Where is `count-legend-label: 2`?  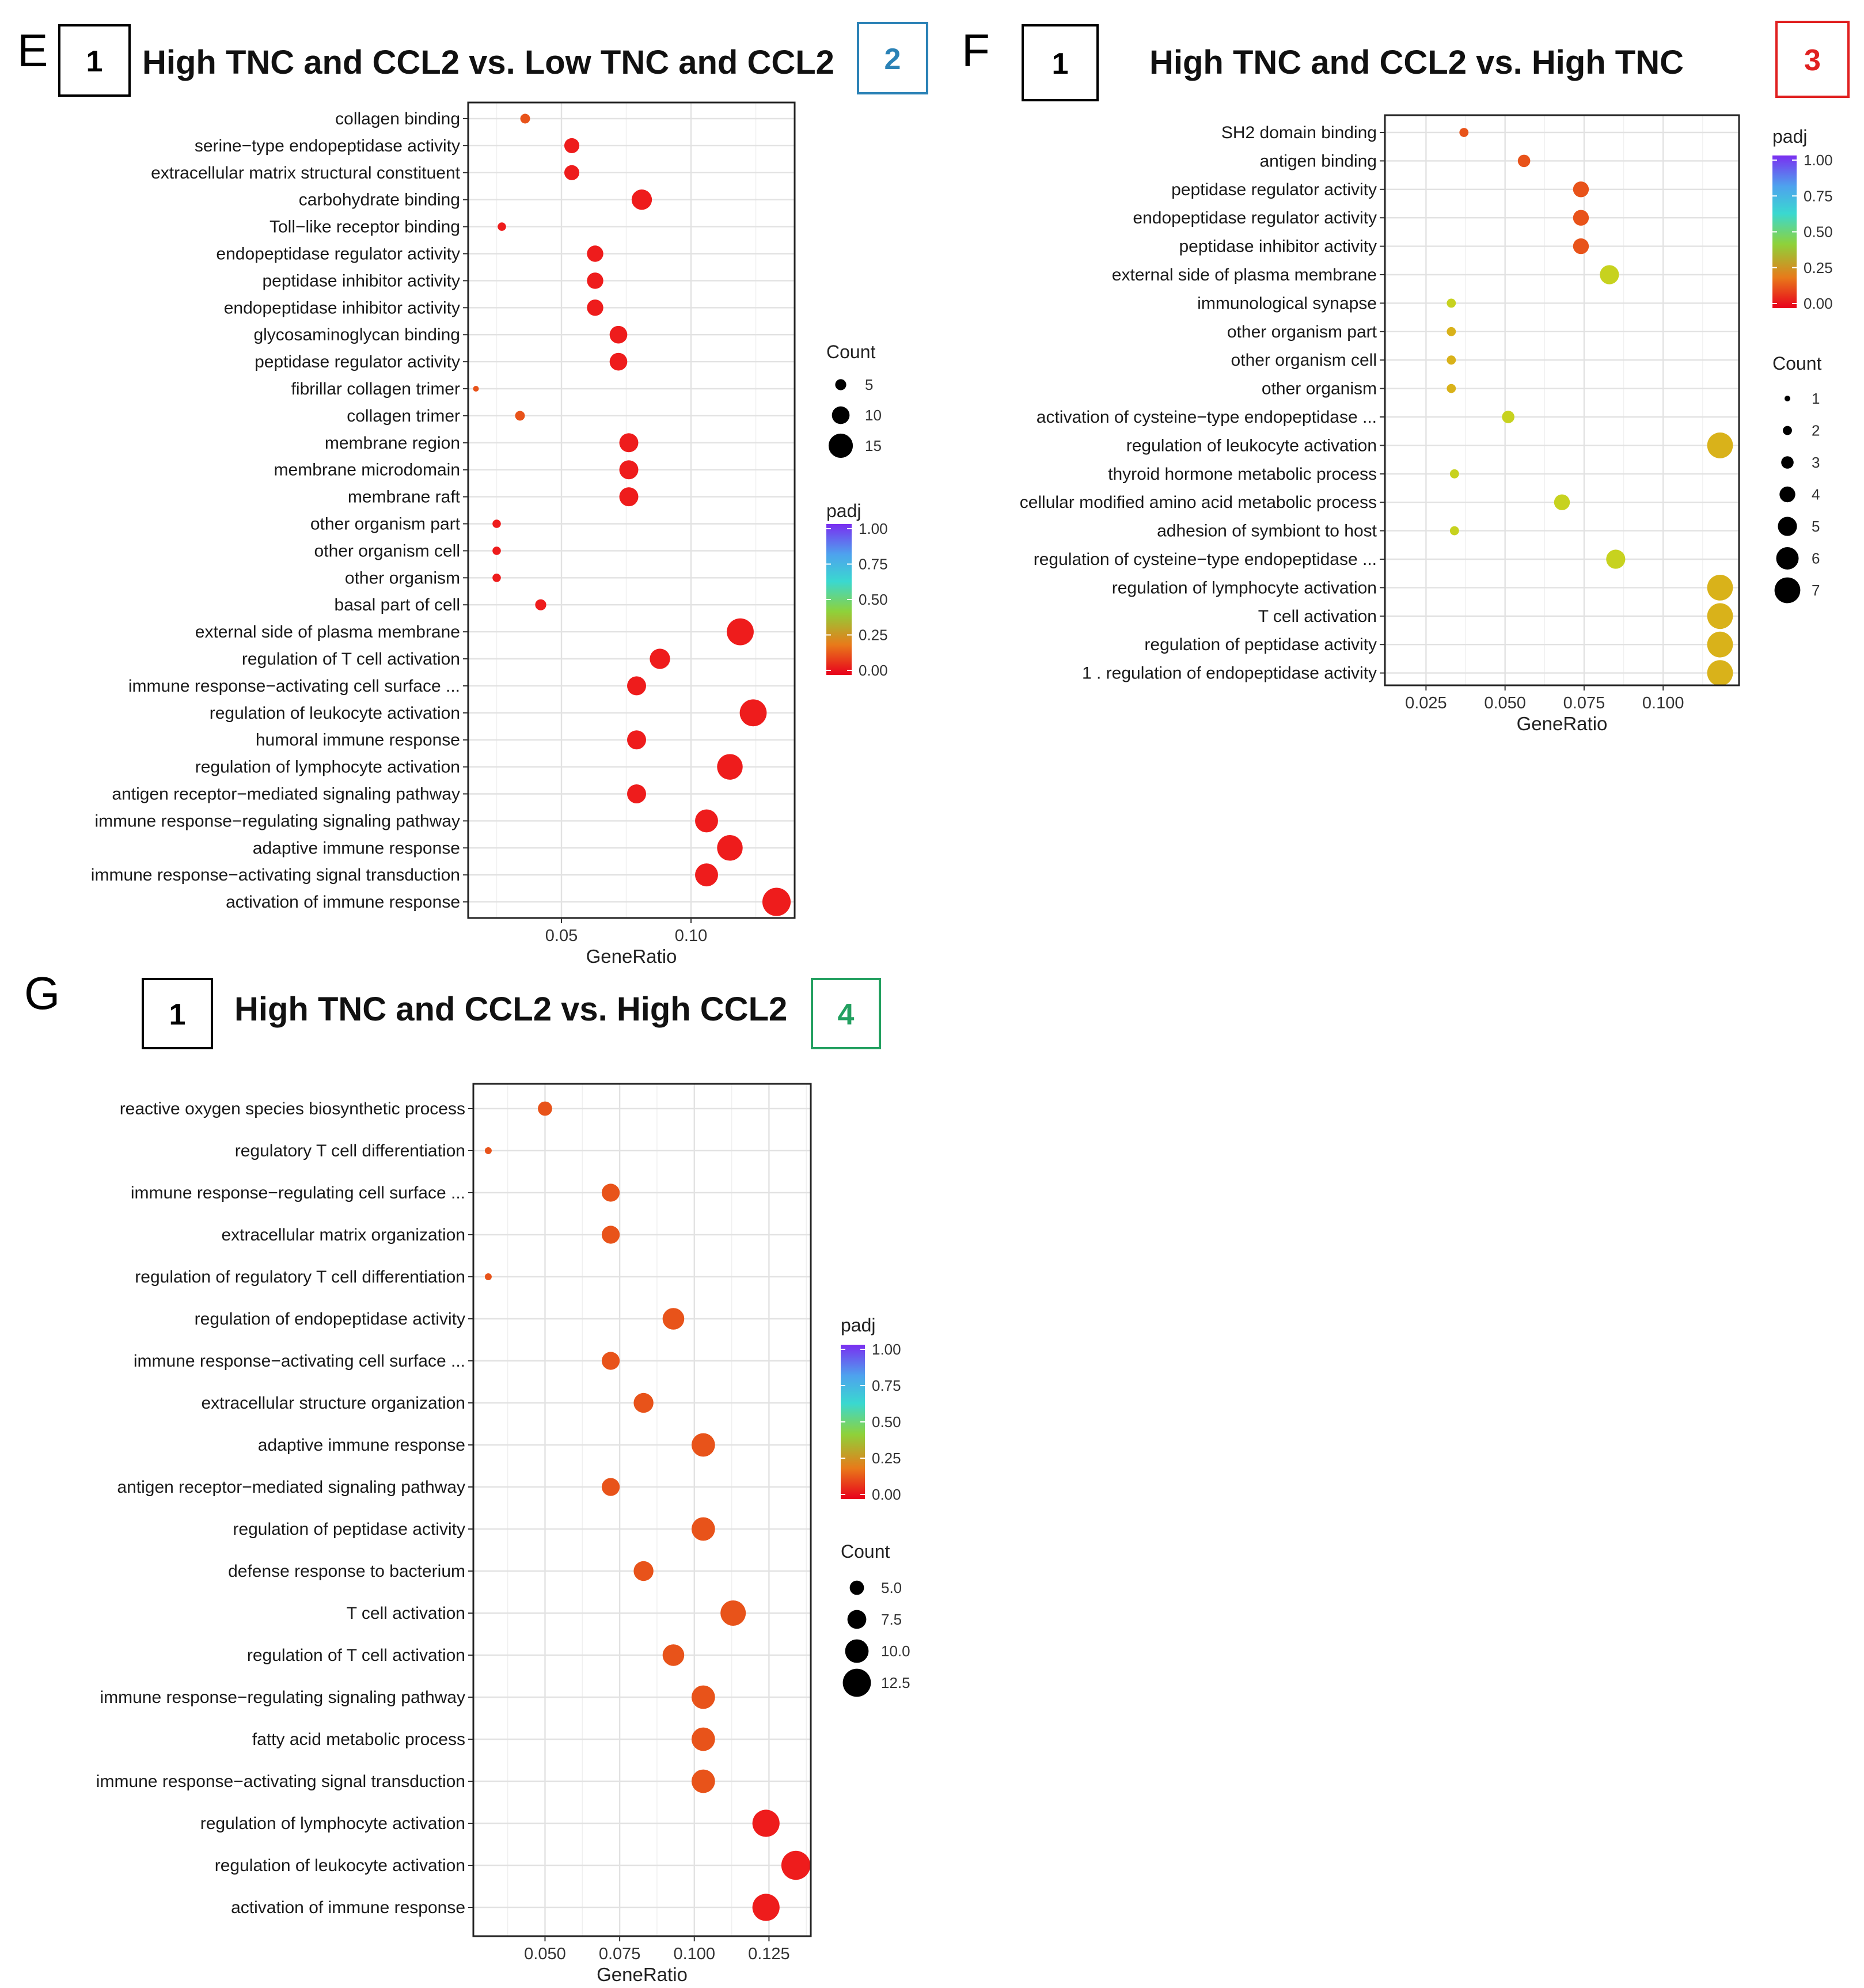 count-legend-label: 2 is located at coordinates (1816, 430).